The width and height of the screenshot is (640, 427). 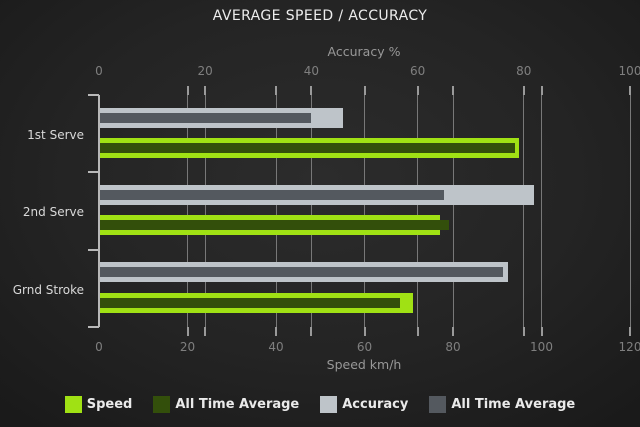 What do you see at coordinates (55, 135) in the screenshot?
I see `category-label-1st-serve: 1st Serve` at bounding box center [55, 135].